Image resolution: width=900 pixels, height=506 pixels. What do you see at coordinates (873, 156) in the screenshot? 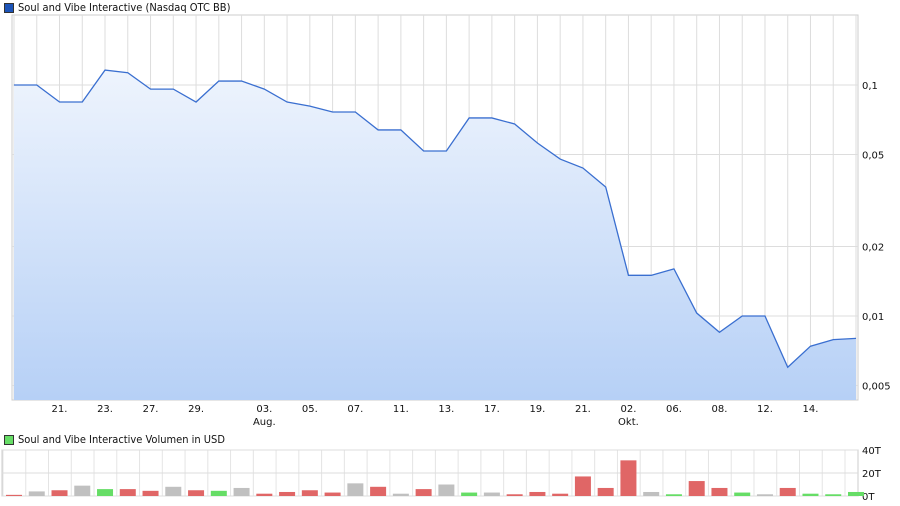
I see `price-y-tick-label: 0,05` at bounding box center [873, 156].